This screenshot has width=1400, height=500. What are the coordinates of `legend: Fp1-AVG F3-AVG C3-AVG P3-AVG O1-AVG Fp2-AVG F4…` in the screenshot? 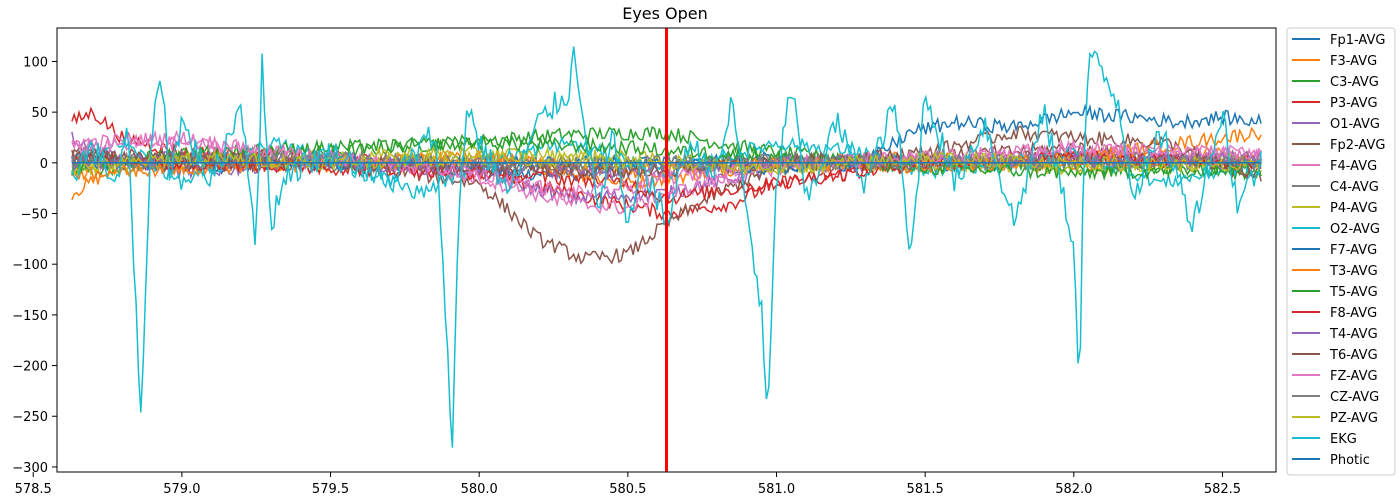 It's located at (1341, 251).